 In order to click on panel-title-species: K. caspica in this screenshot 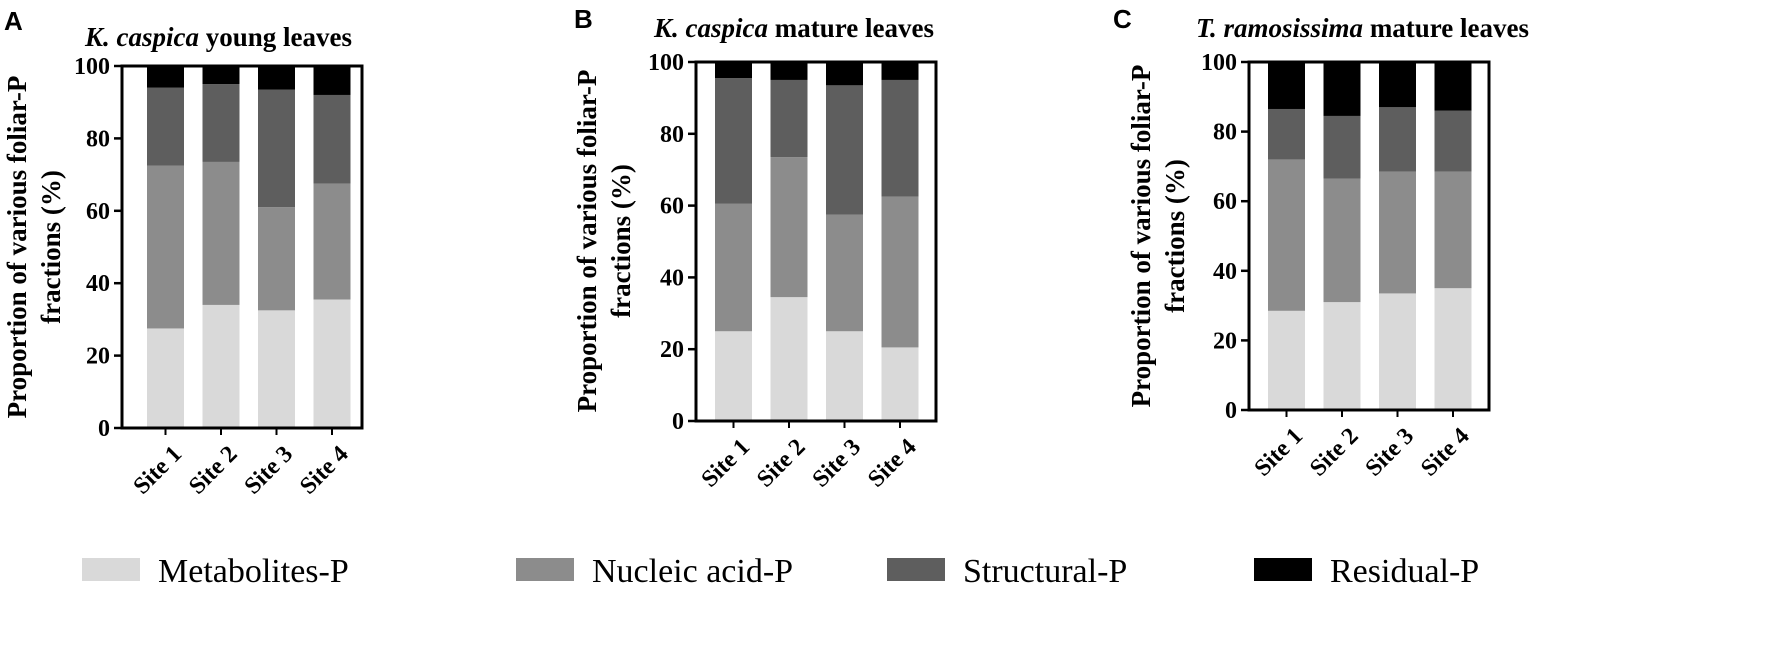, I will do `click(141, 37)`.